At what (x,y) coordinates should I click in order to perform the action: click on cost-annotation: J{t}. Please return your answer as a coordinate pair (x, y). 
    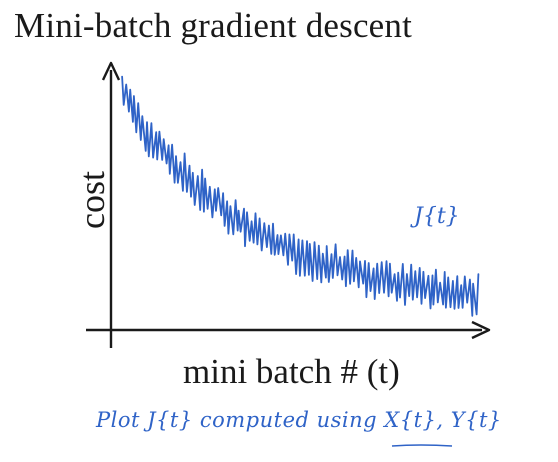
    Looking at the image, I should click on (437, 216).